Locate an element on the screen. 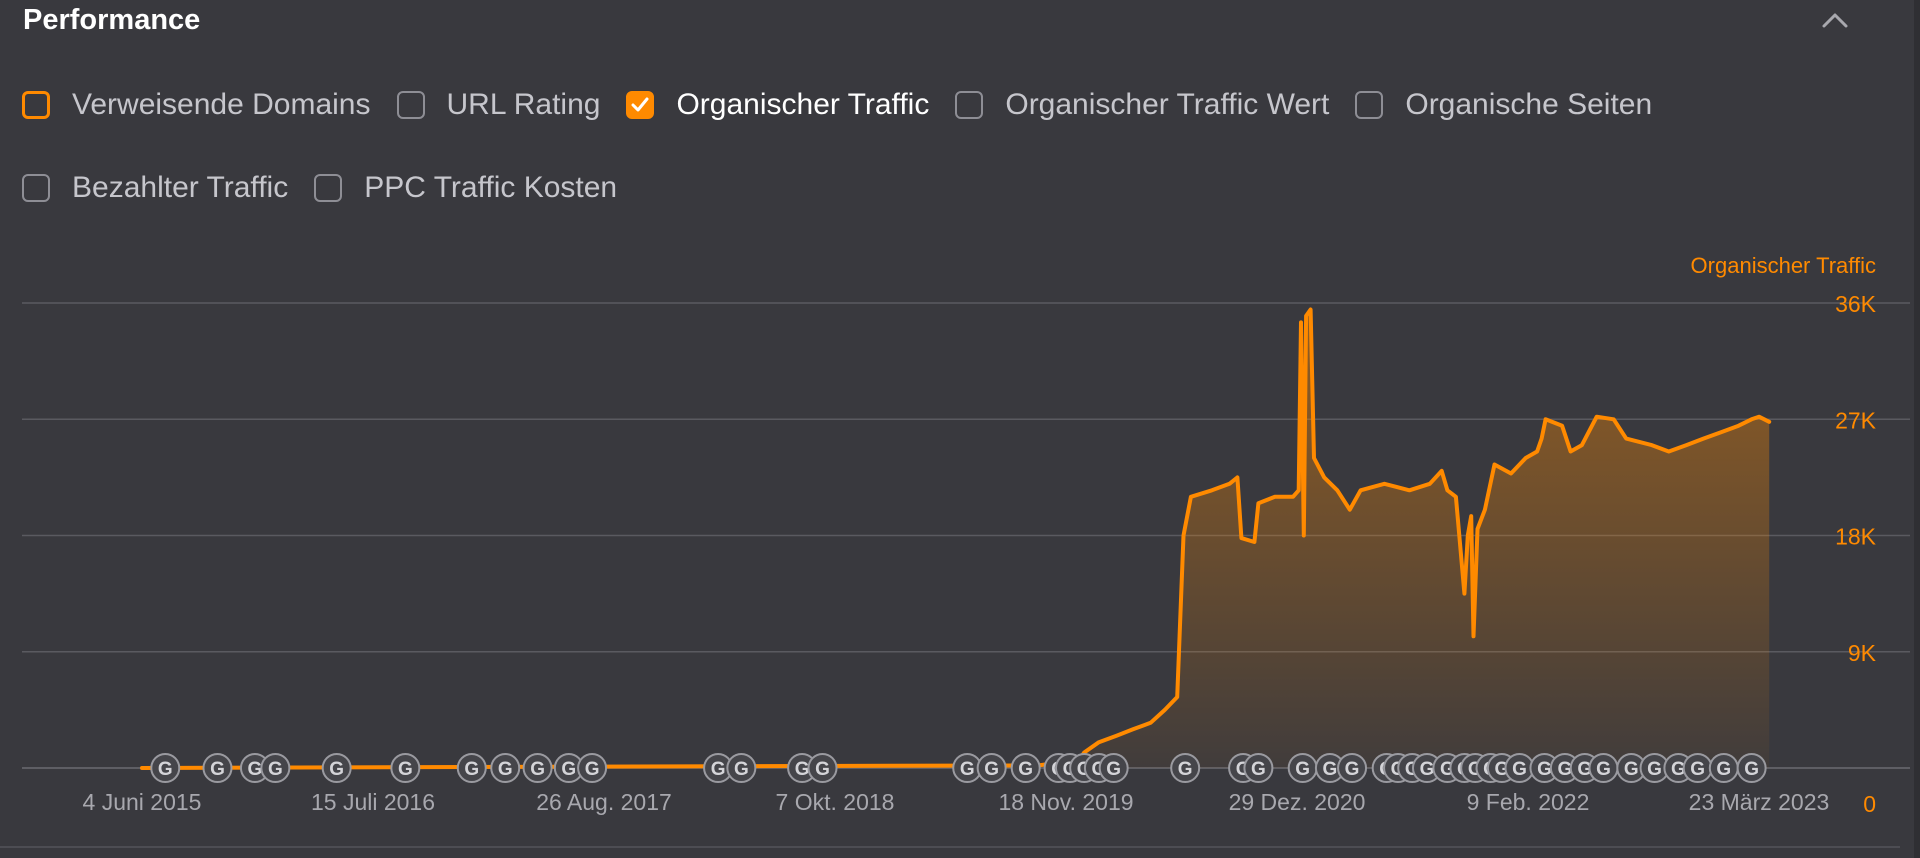 The width and height of the screenshot is (1920, 858). toggle-organische-seiten: Organische Seiten is located at coordinates (1503, 105).